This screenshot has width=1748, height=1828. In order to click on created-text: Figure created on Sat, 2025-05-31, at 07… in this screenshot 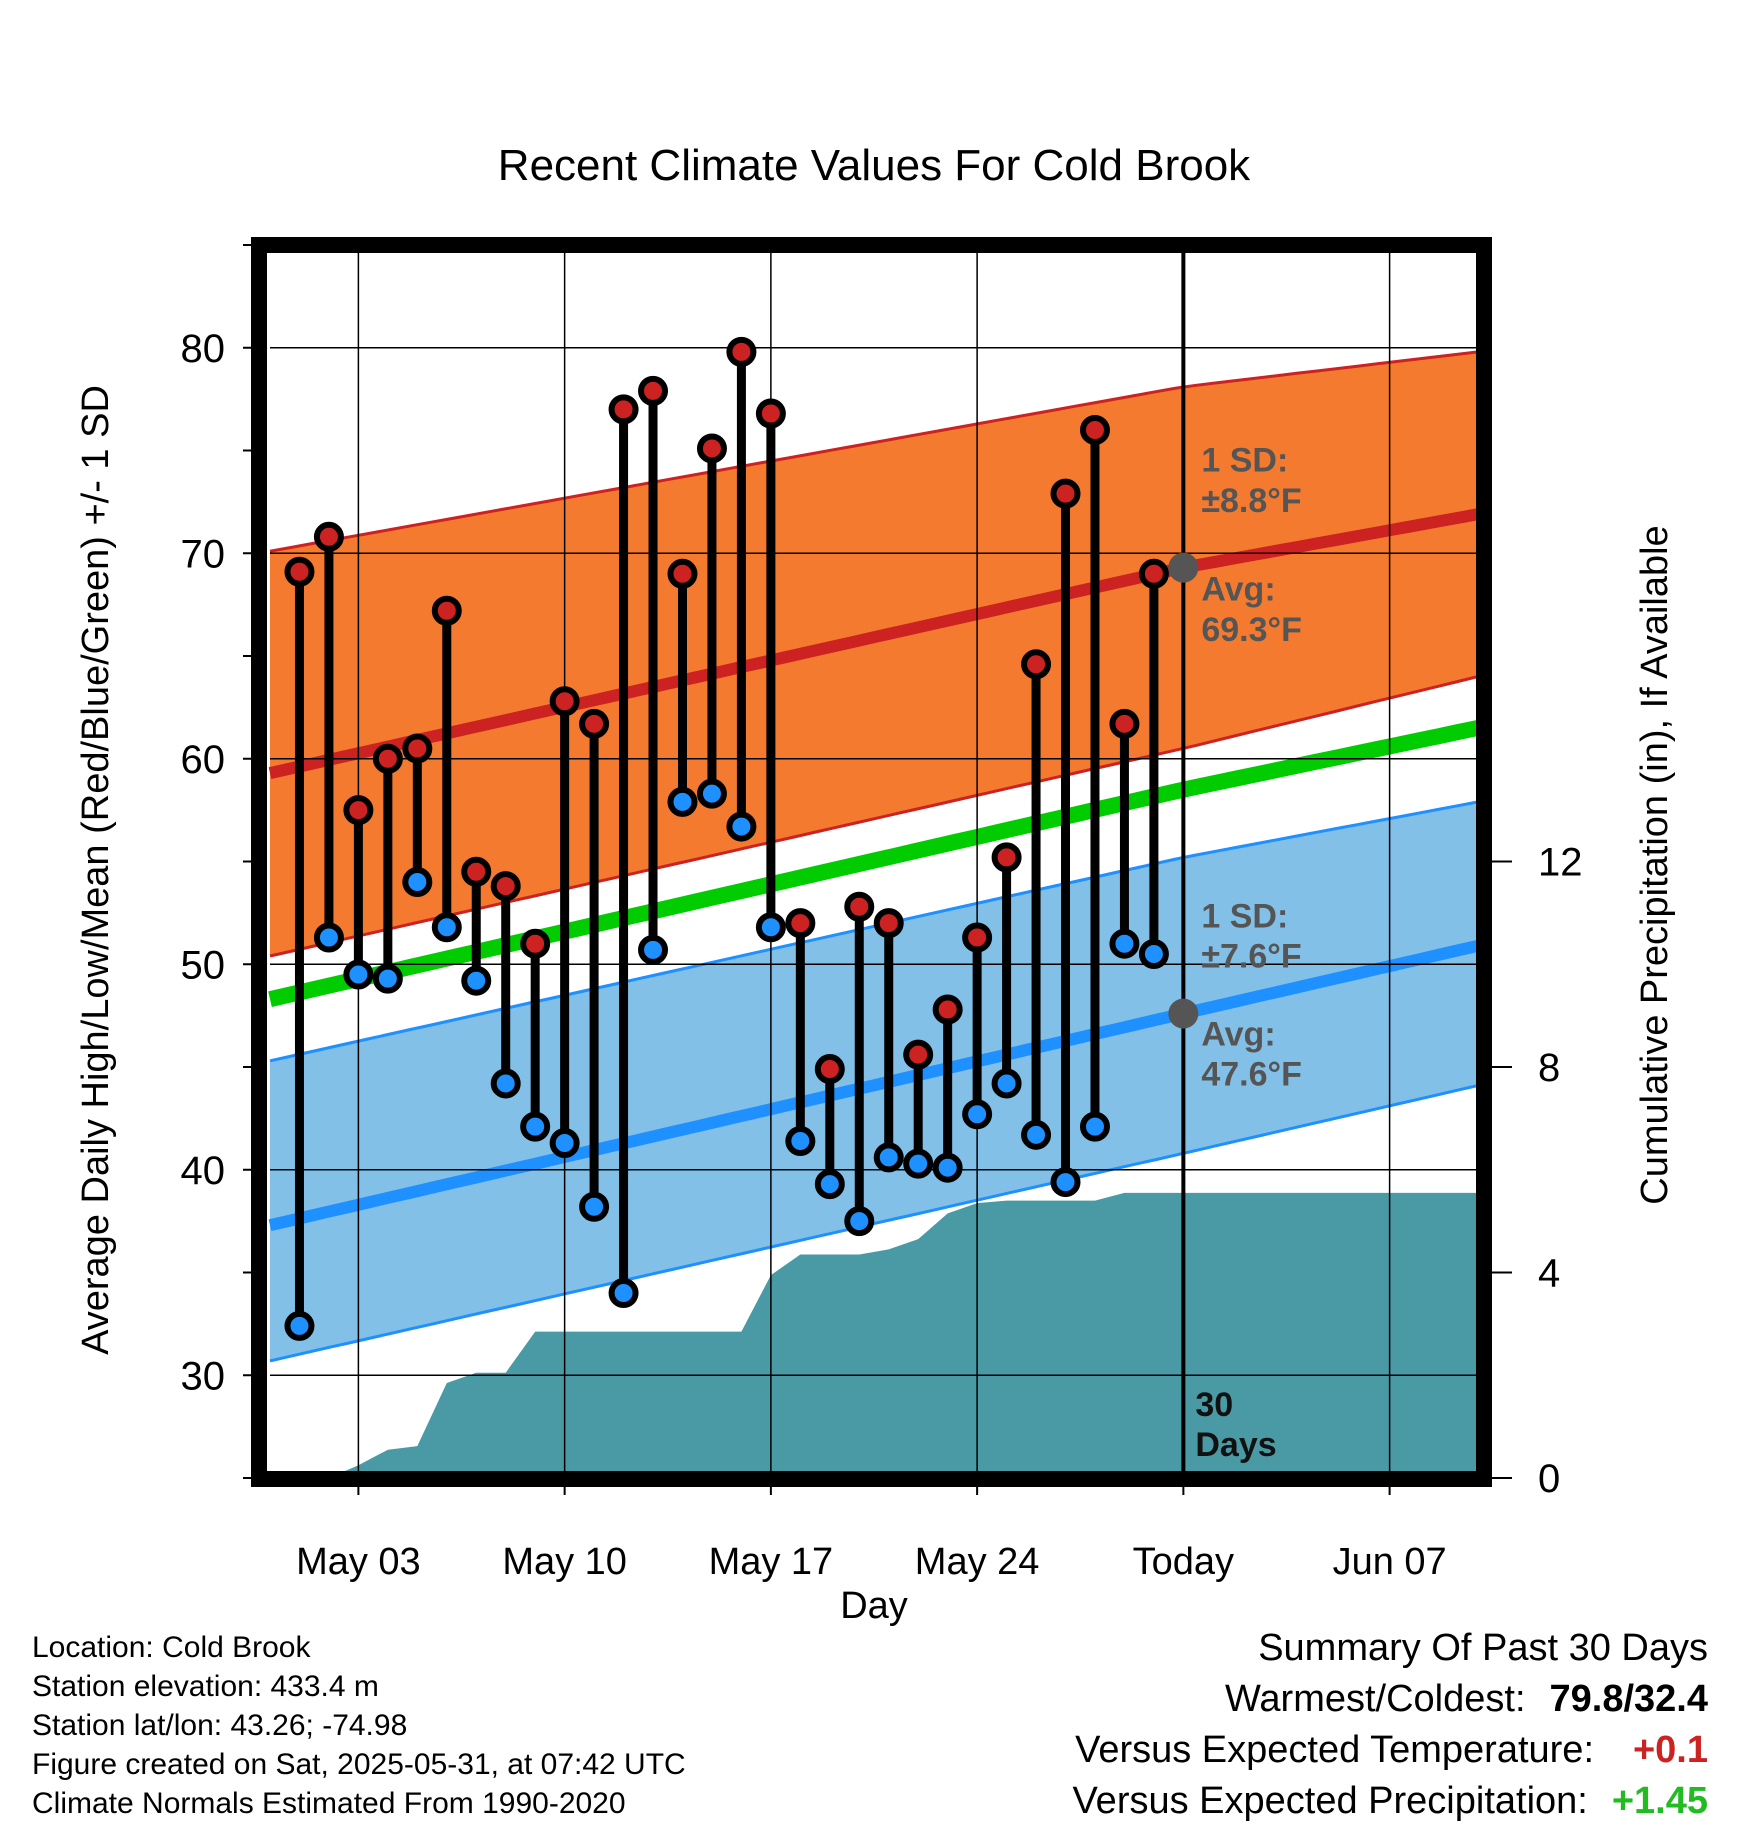, I will do `click(359, 1764)`.